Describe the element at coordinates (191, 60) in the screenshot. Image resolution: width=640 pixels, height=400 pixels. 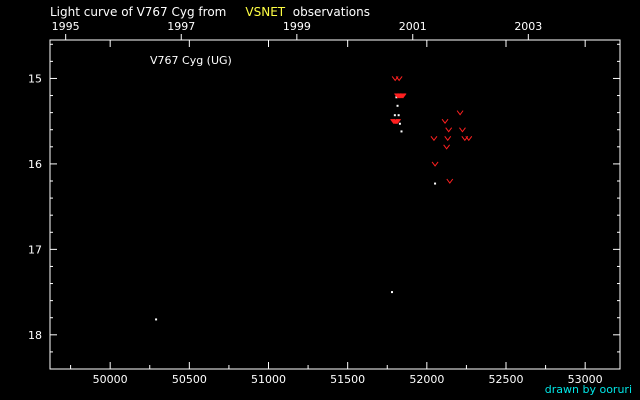
I see `star-name-annotation: V767 Cyg (UG)` at that location.